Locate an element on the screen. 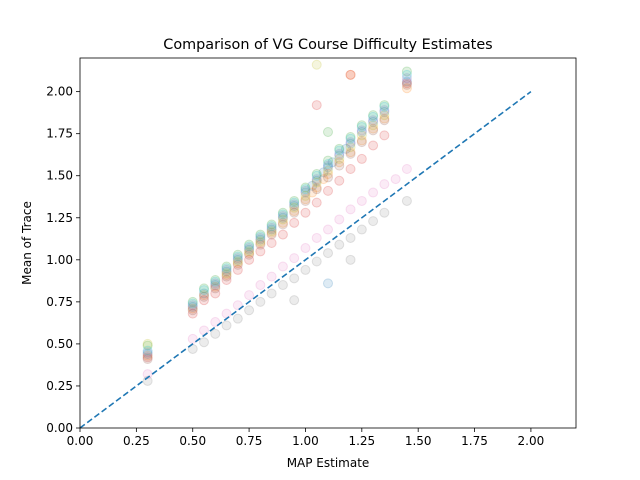 This screenshot has width=640, height=480. y-tick-label: 0.75 is located at coordinates (59, 302).